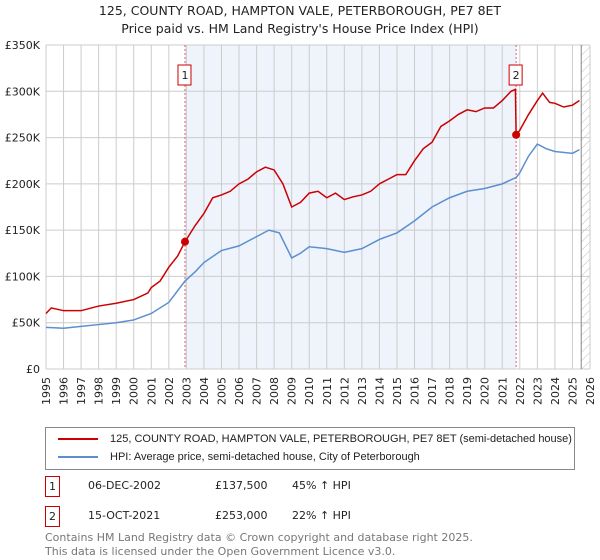 Image resolution: width=600 pixels, height=560 pixels. I want to click on x-tick-label: 2024, so click(555, 391).